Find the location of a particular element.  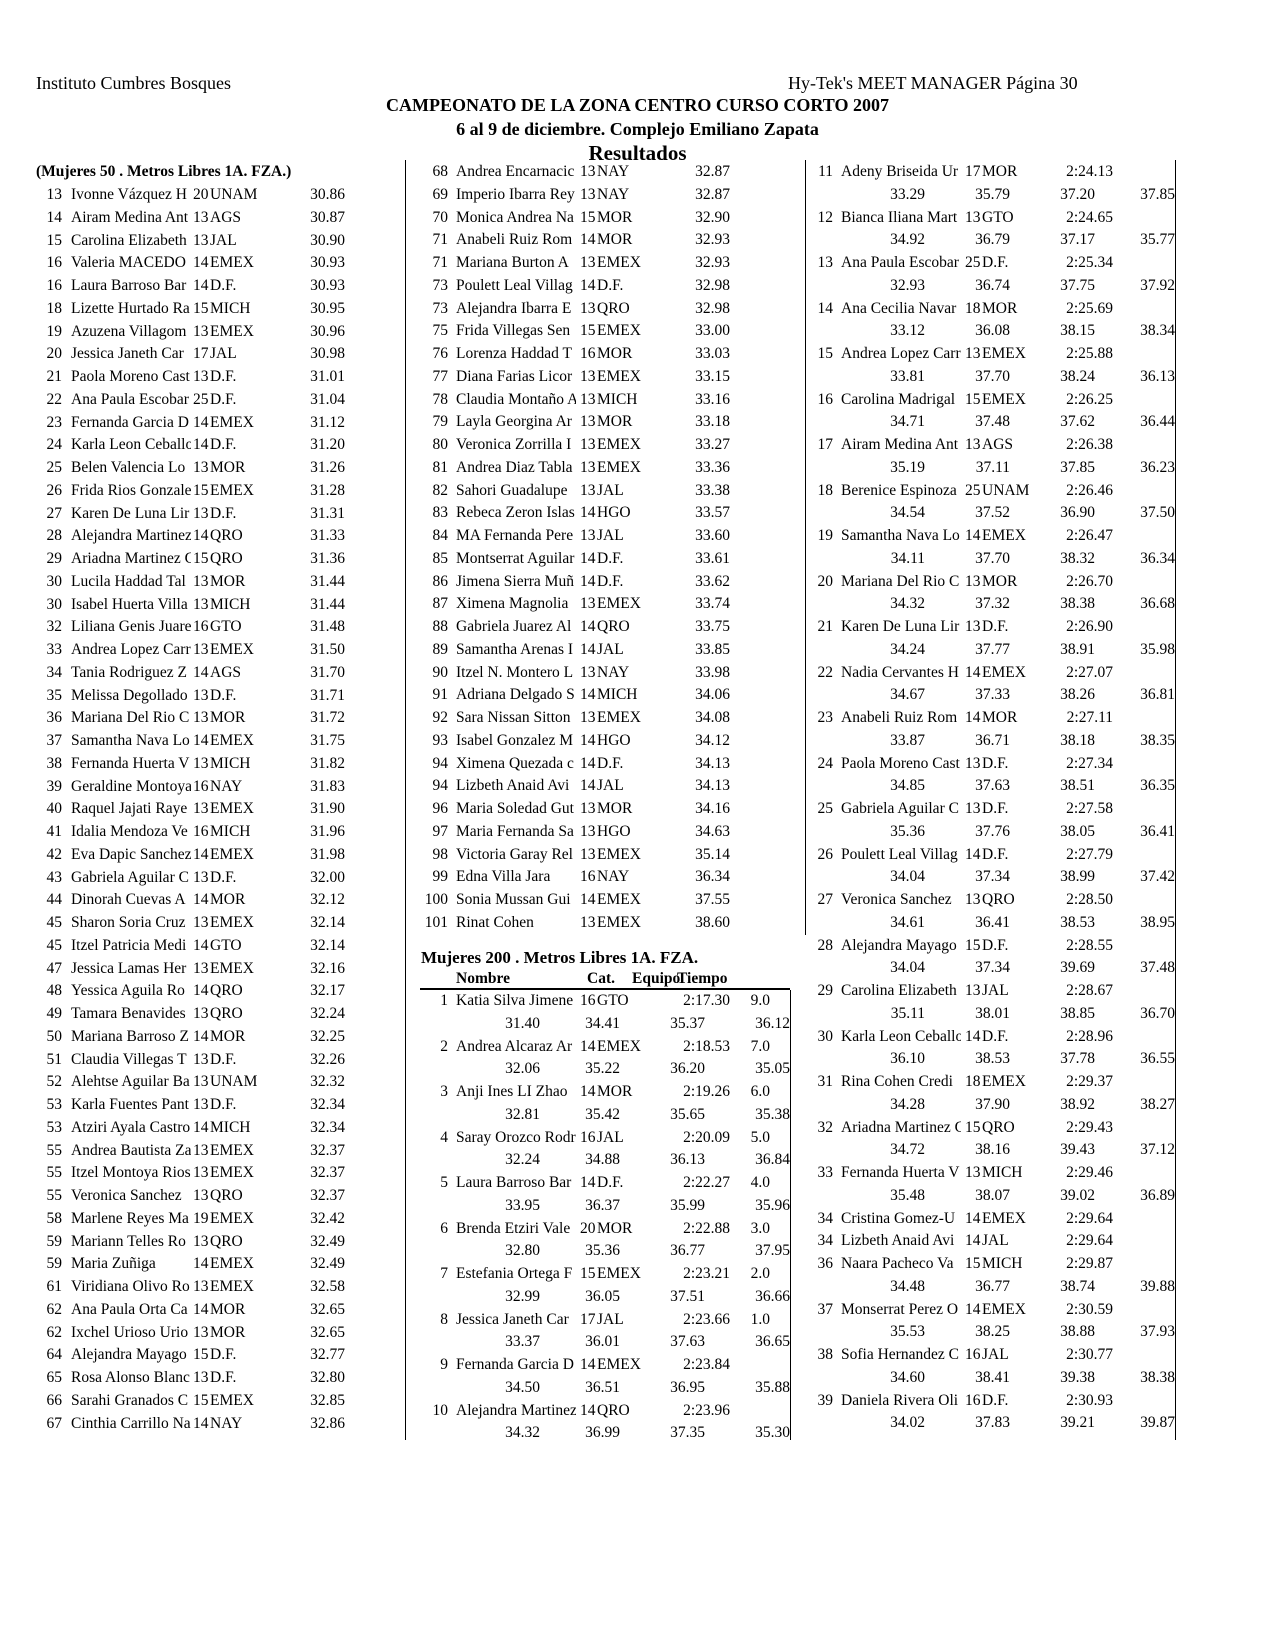

time: 2:26.46 is located at coordinates (1089, 490).